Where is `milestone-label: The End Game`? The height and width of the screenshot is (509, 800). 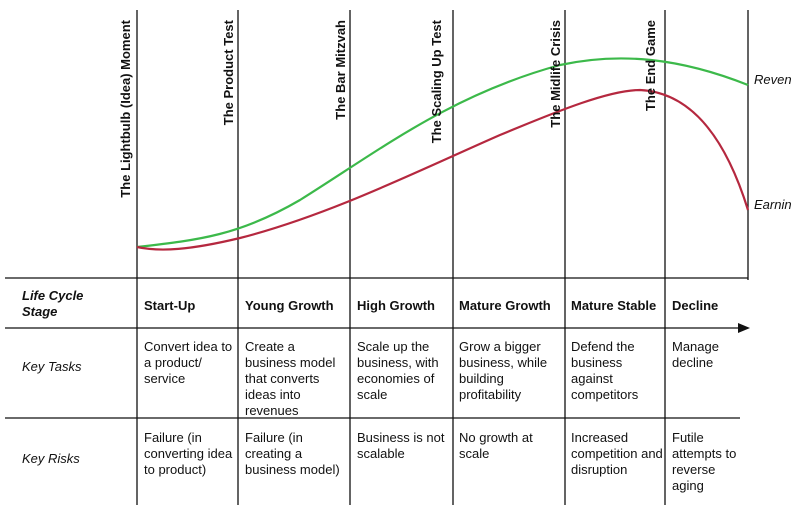
milestone-label: The End Game is located at coordinates (650, 65).